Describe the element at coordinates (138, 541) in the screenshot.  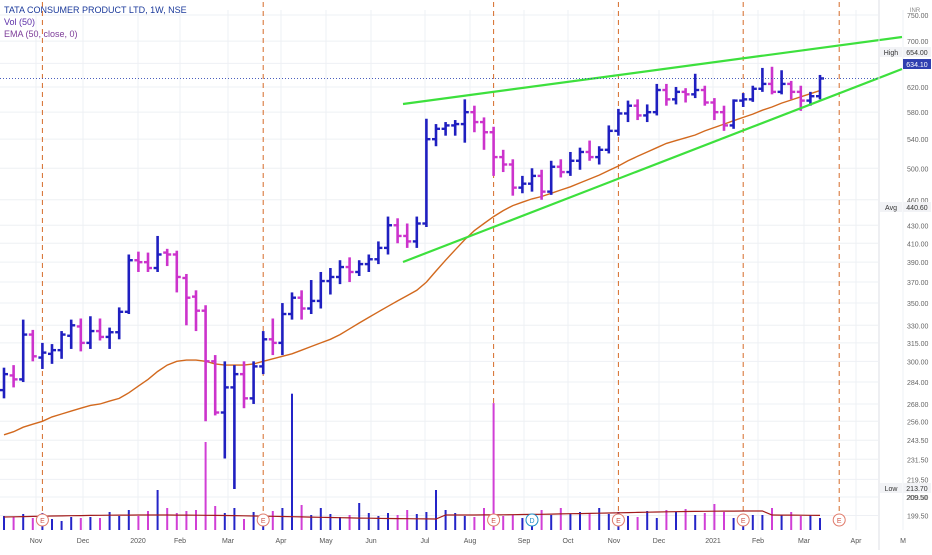
I see `x-tick-label: 2020` at that location.